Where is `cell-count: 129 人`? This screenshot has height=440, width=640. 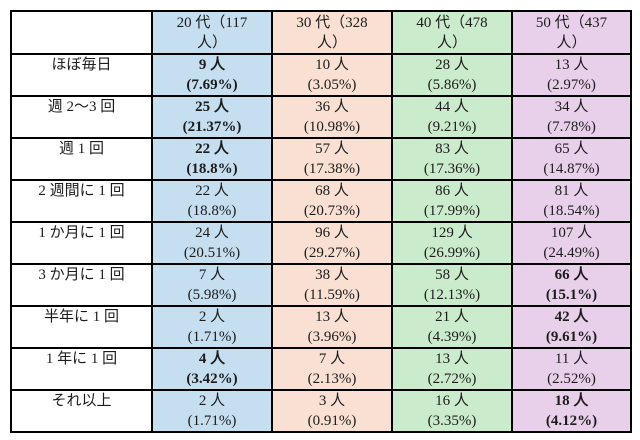 cell-count: 129 人 is located at coordinates (452, 233).